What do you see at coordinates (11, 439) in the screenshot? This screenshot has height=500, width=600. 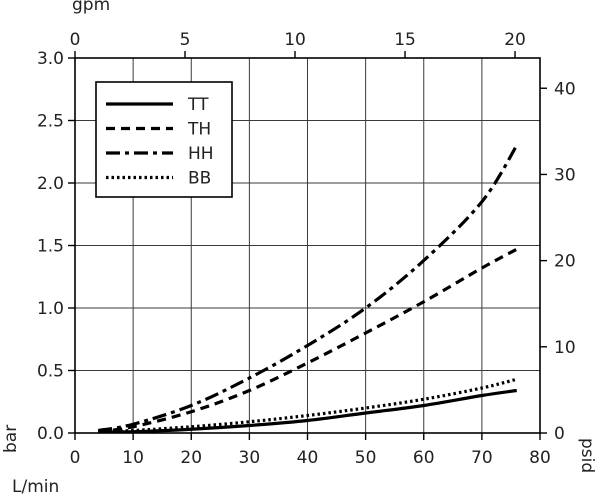 I see `y-axis-label: bar` at bounding box center [11, 439].